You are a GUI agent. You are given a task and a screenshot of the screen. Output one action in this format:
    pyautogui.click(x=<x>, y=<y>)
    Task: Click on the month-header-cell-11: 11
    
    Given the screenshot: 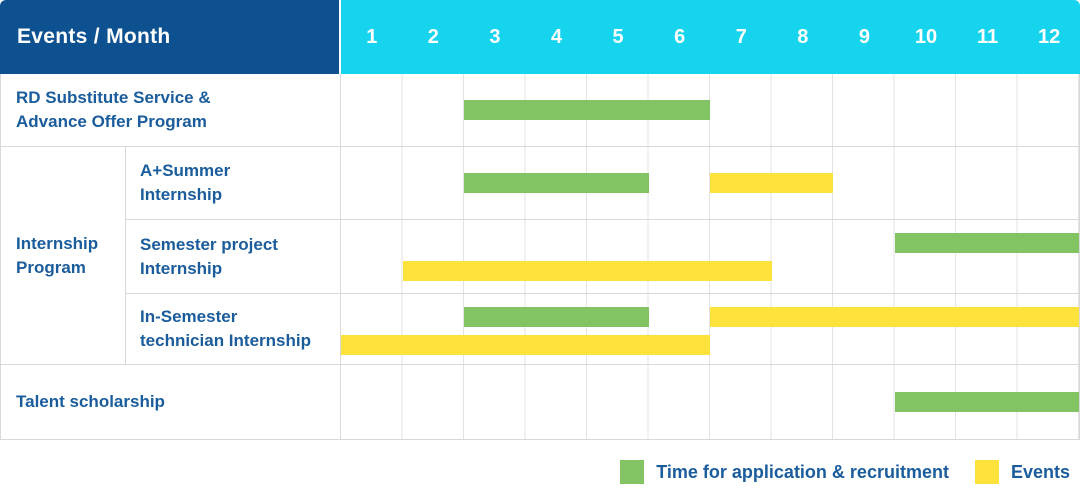 What is the action you would take?
    pyautogui.click(x=987, y=36)
    